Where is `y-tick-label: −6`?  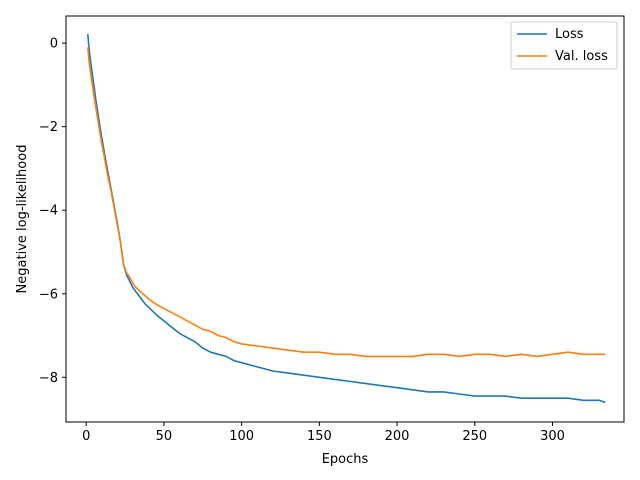
y-tick-label: −6 is located at coordinates (48, 294).